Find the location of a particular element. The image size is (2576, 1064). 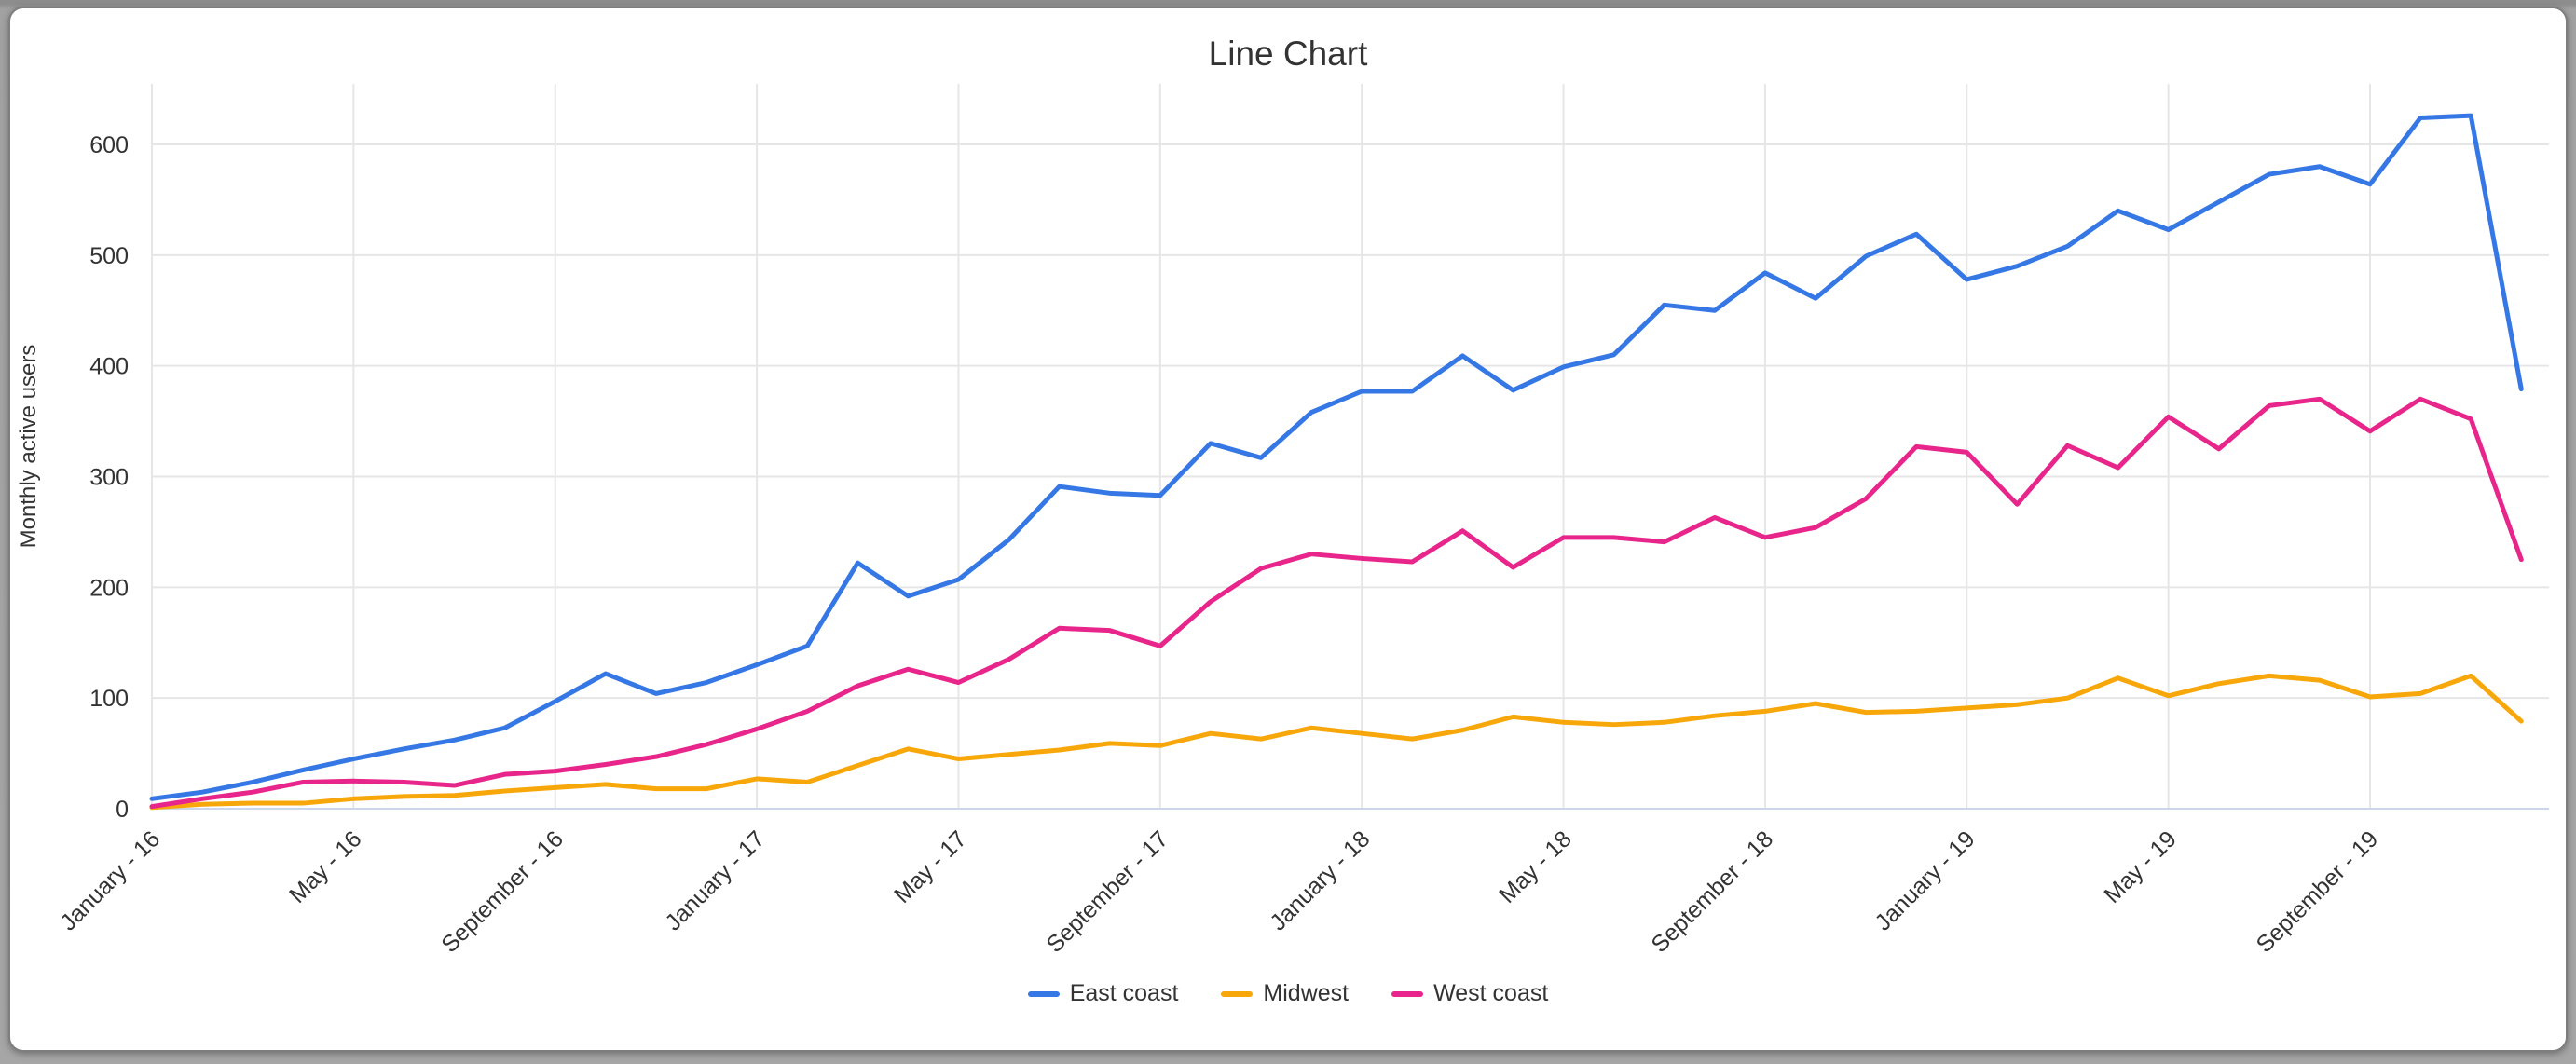

legend-item-east-coast: East coast is located at coordinates (1103, 993).